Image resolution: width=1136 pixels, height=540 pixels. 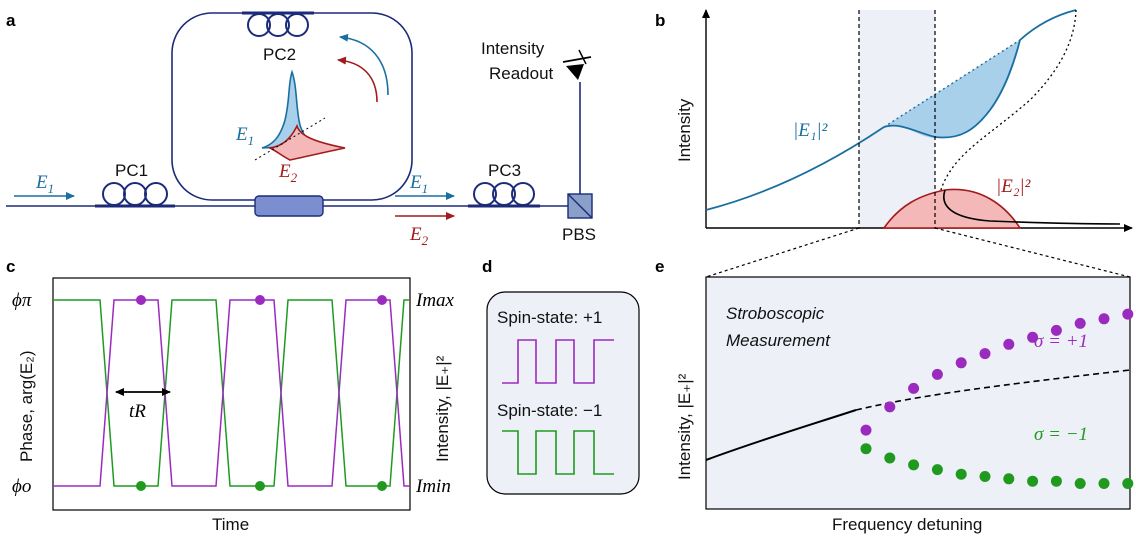 I want to click on panel-d: d Spin-state: +1 Spin-state: −1, so click(x=561, y=376).